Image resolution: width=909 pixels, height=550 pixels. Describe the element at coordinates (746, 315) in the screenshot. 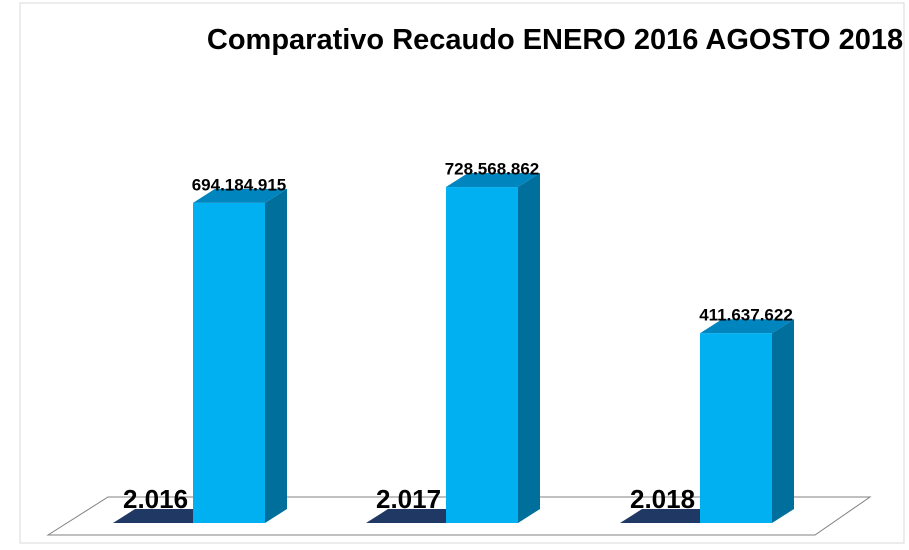

I see `data-label: 411.637.622` at that location.